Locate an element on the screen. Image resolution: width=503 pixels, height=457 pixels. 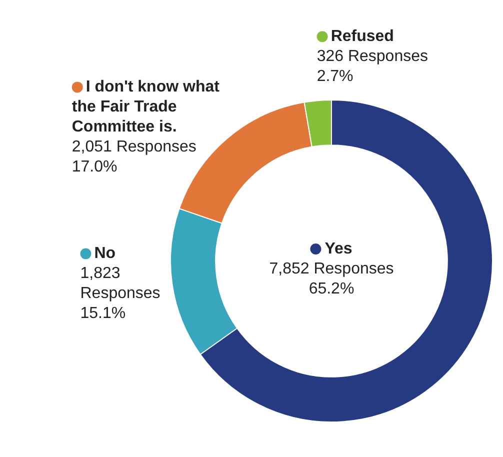
data-label: 7,852 Responses 65.2% is located at coordinates (331, 279).